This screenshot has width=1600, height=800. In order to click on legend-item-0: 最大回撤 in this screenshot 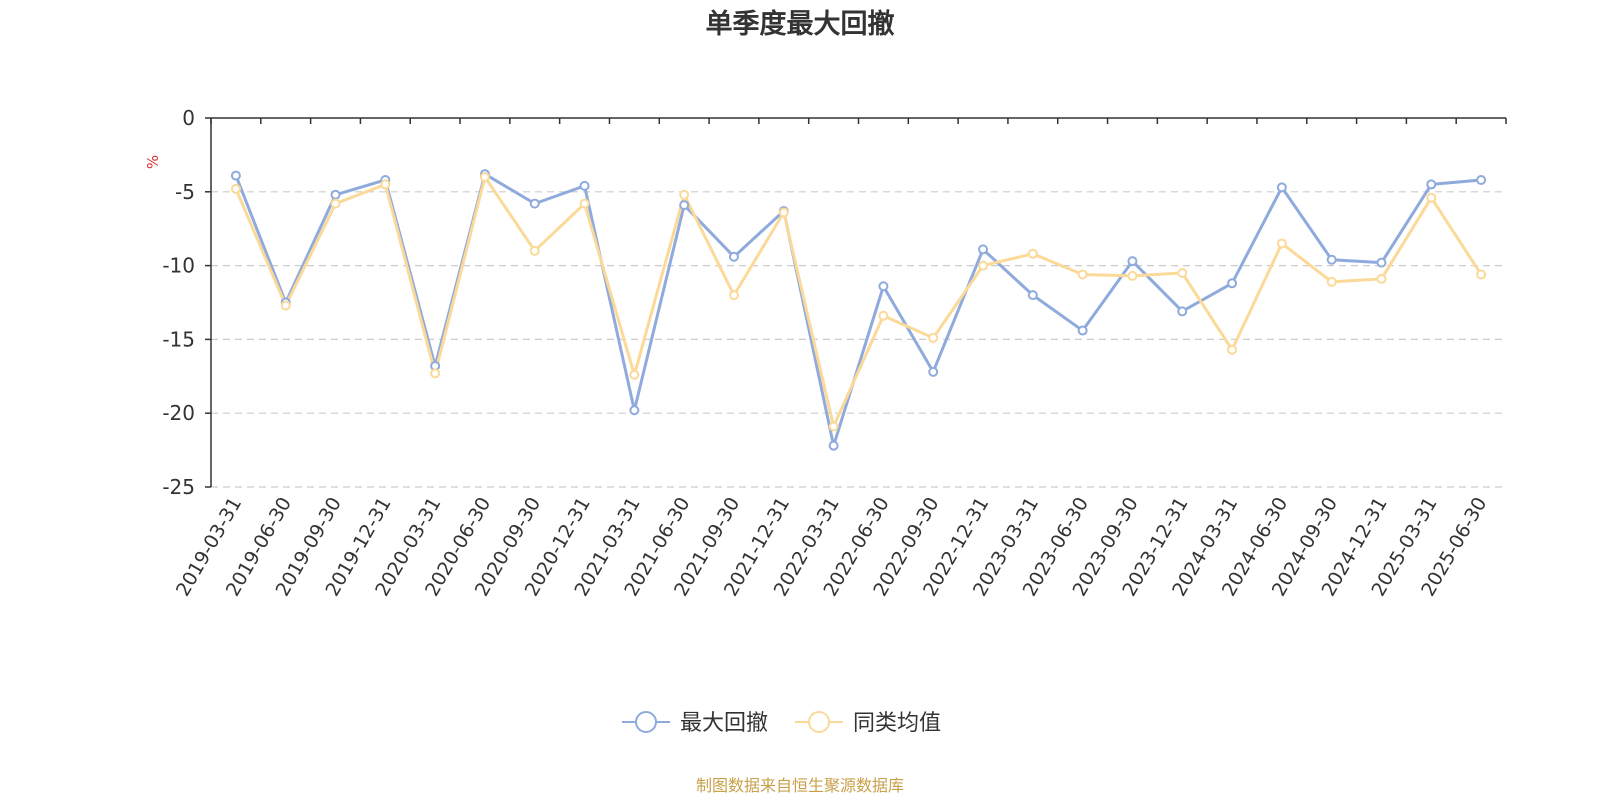, I will do `click(695, 723)`.